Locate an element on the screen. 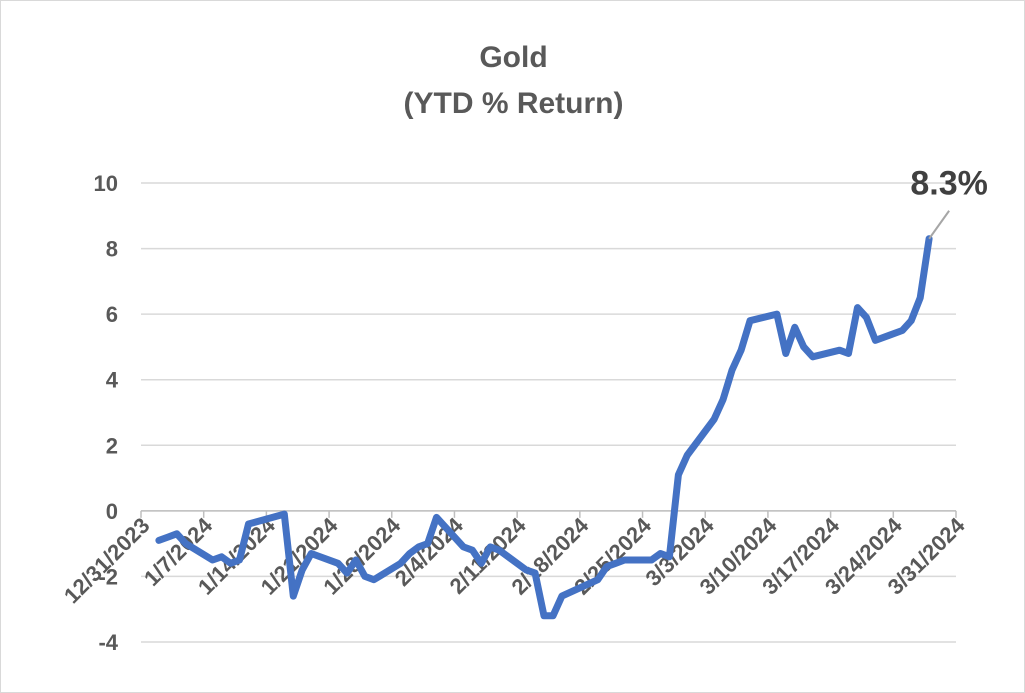 Image resolution: width=1025 pixels, height=693 pixels. y-tick-label: 4 is located at coordinates (112, 380).